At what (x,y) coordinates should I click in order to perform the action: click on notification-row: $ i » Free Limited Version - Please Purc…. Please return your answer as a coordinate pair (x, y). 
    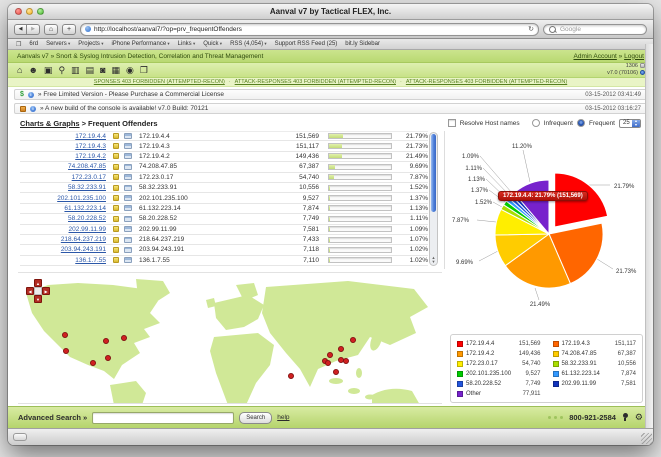
    Looking at the image, I should click on (330, 94).